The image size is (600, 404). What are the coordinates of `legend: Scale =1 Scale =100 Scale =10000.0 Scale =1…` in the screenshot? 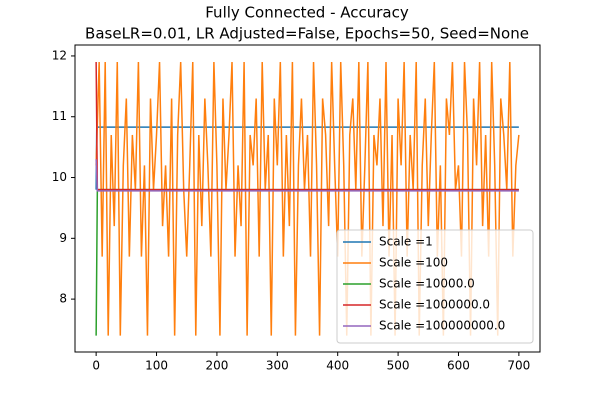 It's located at (435, 286).